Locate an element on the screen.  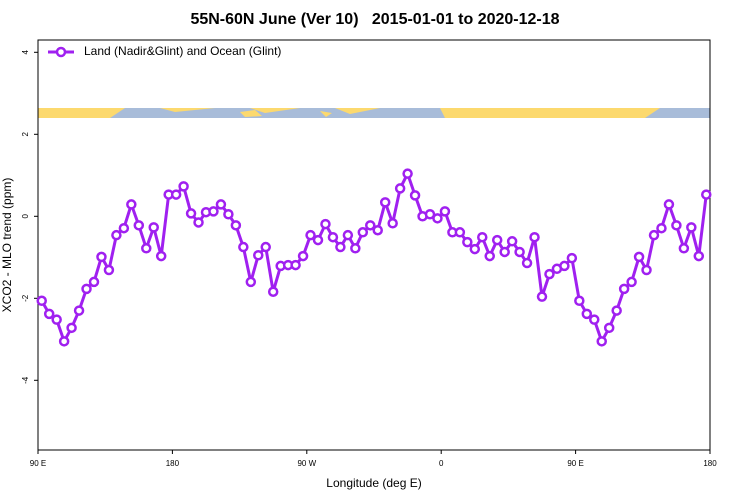
legend-label: Land (Nadir&Glint) and Ocean (Glint) is located at coordinates (182, 51).